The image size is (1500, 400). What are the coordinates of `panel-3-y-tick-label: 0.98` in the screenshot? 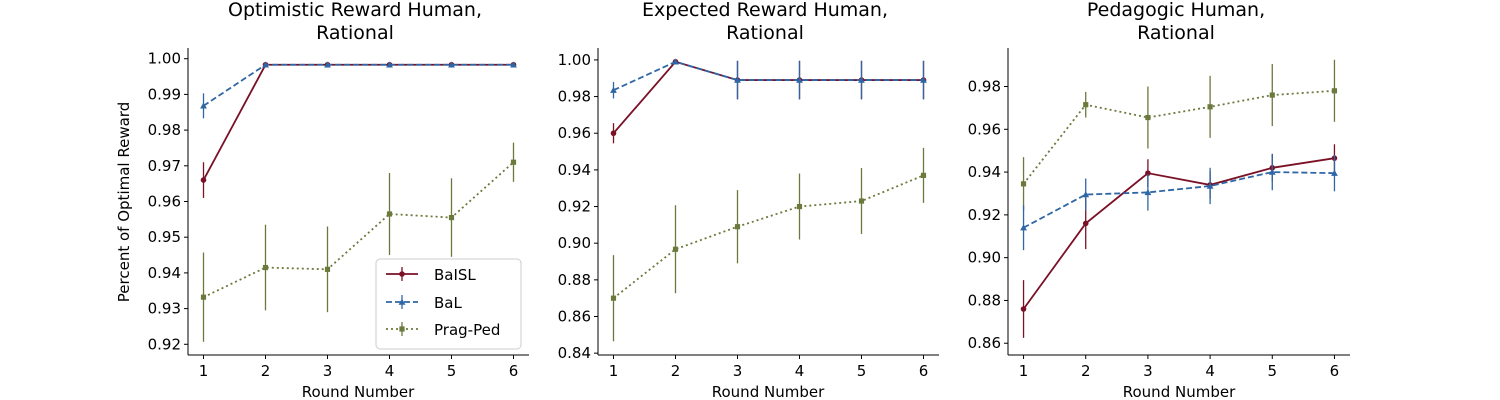 It's located at (984, 87).